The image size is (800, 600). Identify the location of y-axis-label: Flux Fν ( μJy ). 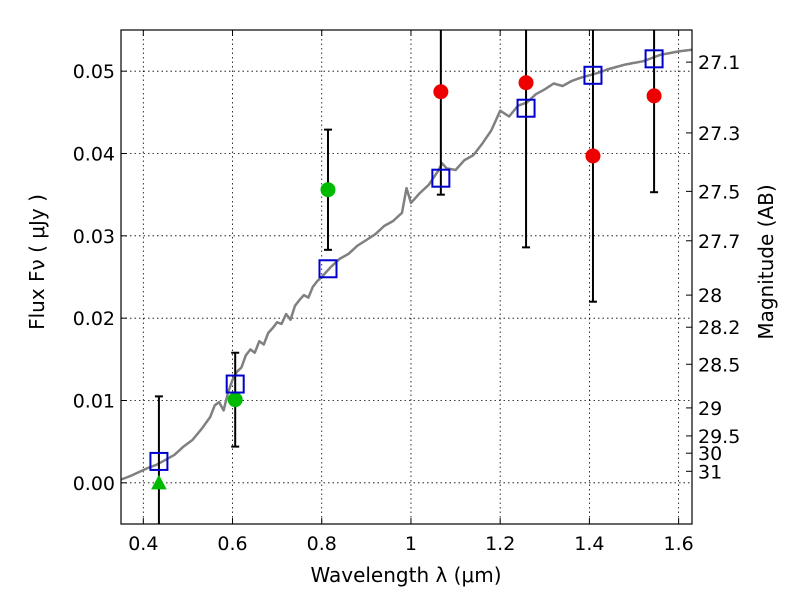
(37, 262).